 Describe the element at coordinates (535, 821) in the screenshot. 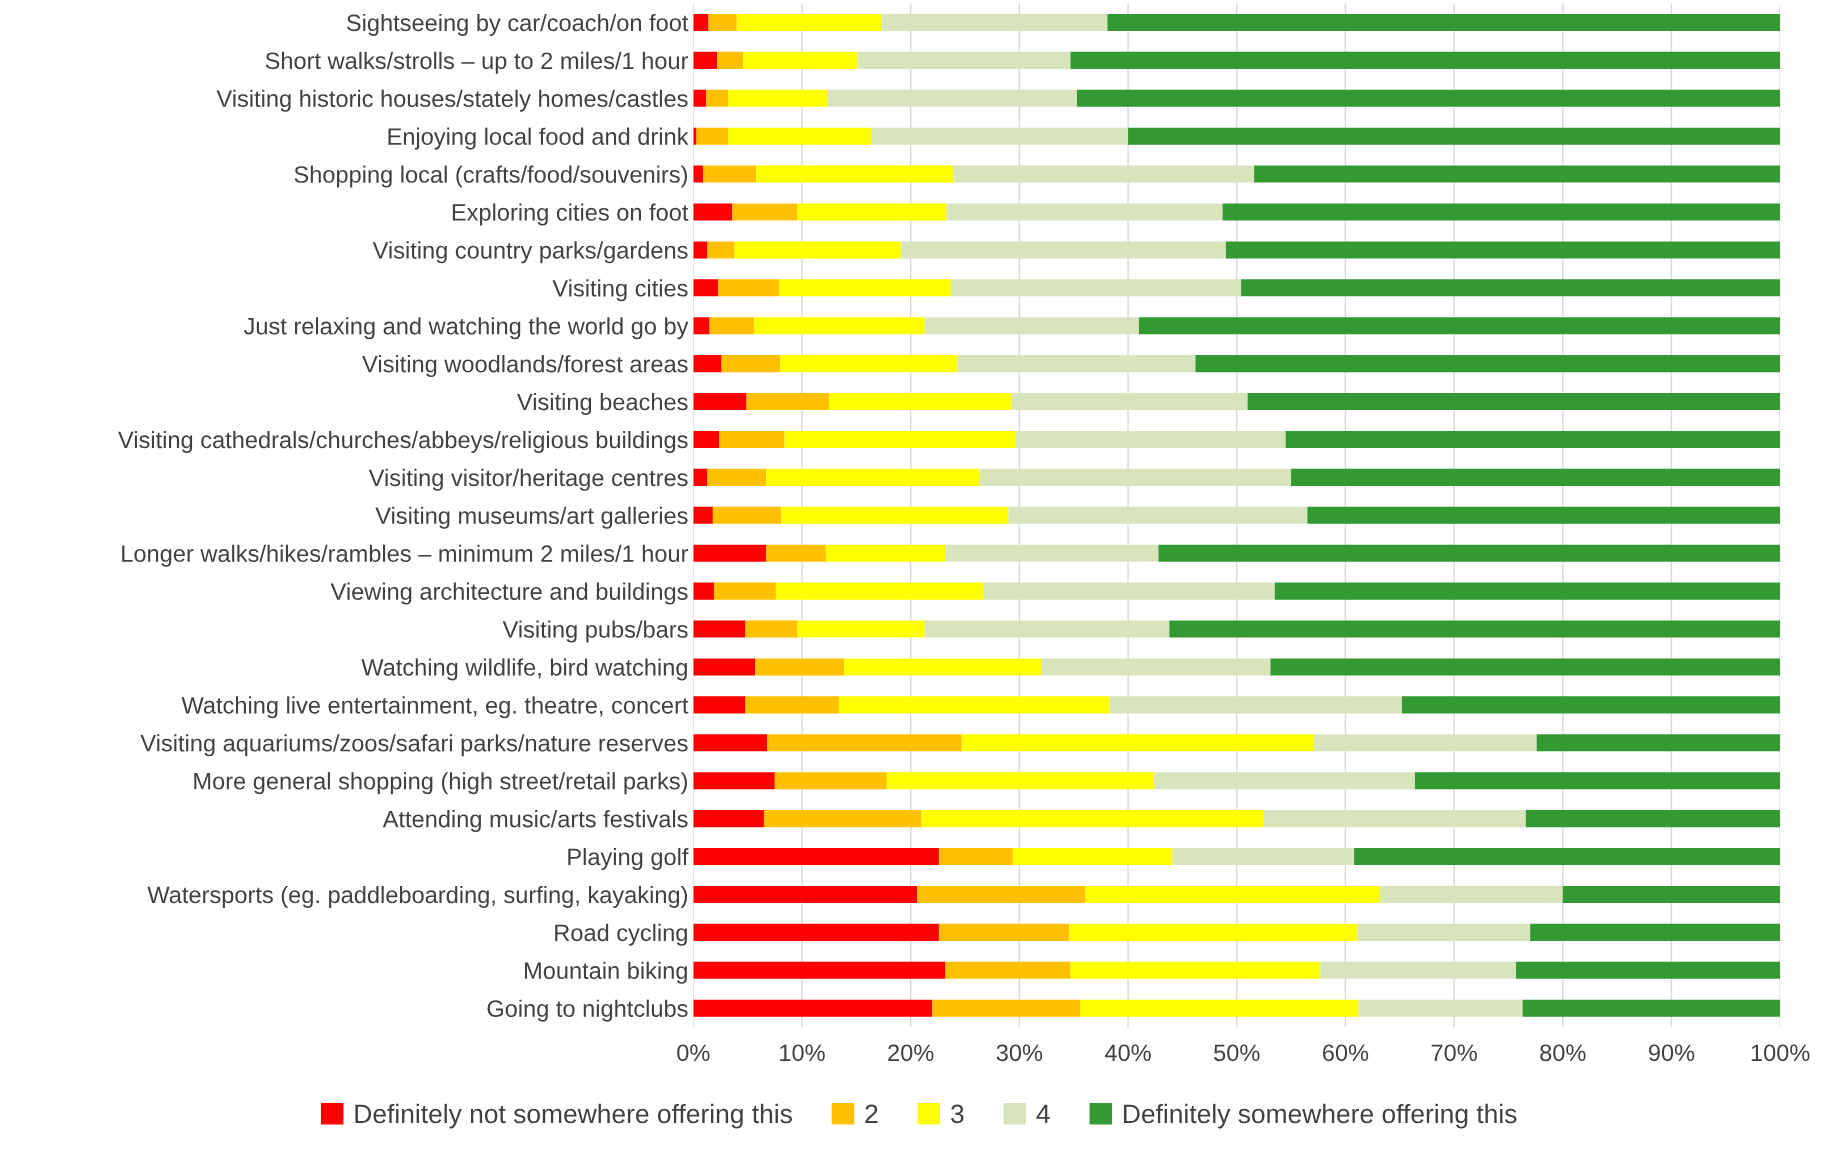

I see `y-tick-label: Attending music/arts festivals` at that location.